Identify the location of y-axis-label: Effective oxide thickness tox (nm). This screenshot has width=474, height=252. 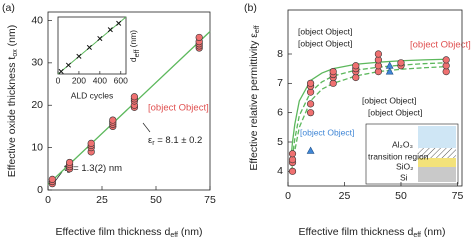
(12, 101).